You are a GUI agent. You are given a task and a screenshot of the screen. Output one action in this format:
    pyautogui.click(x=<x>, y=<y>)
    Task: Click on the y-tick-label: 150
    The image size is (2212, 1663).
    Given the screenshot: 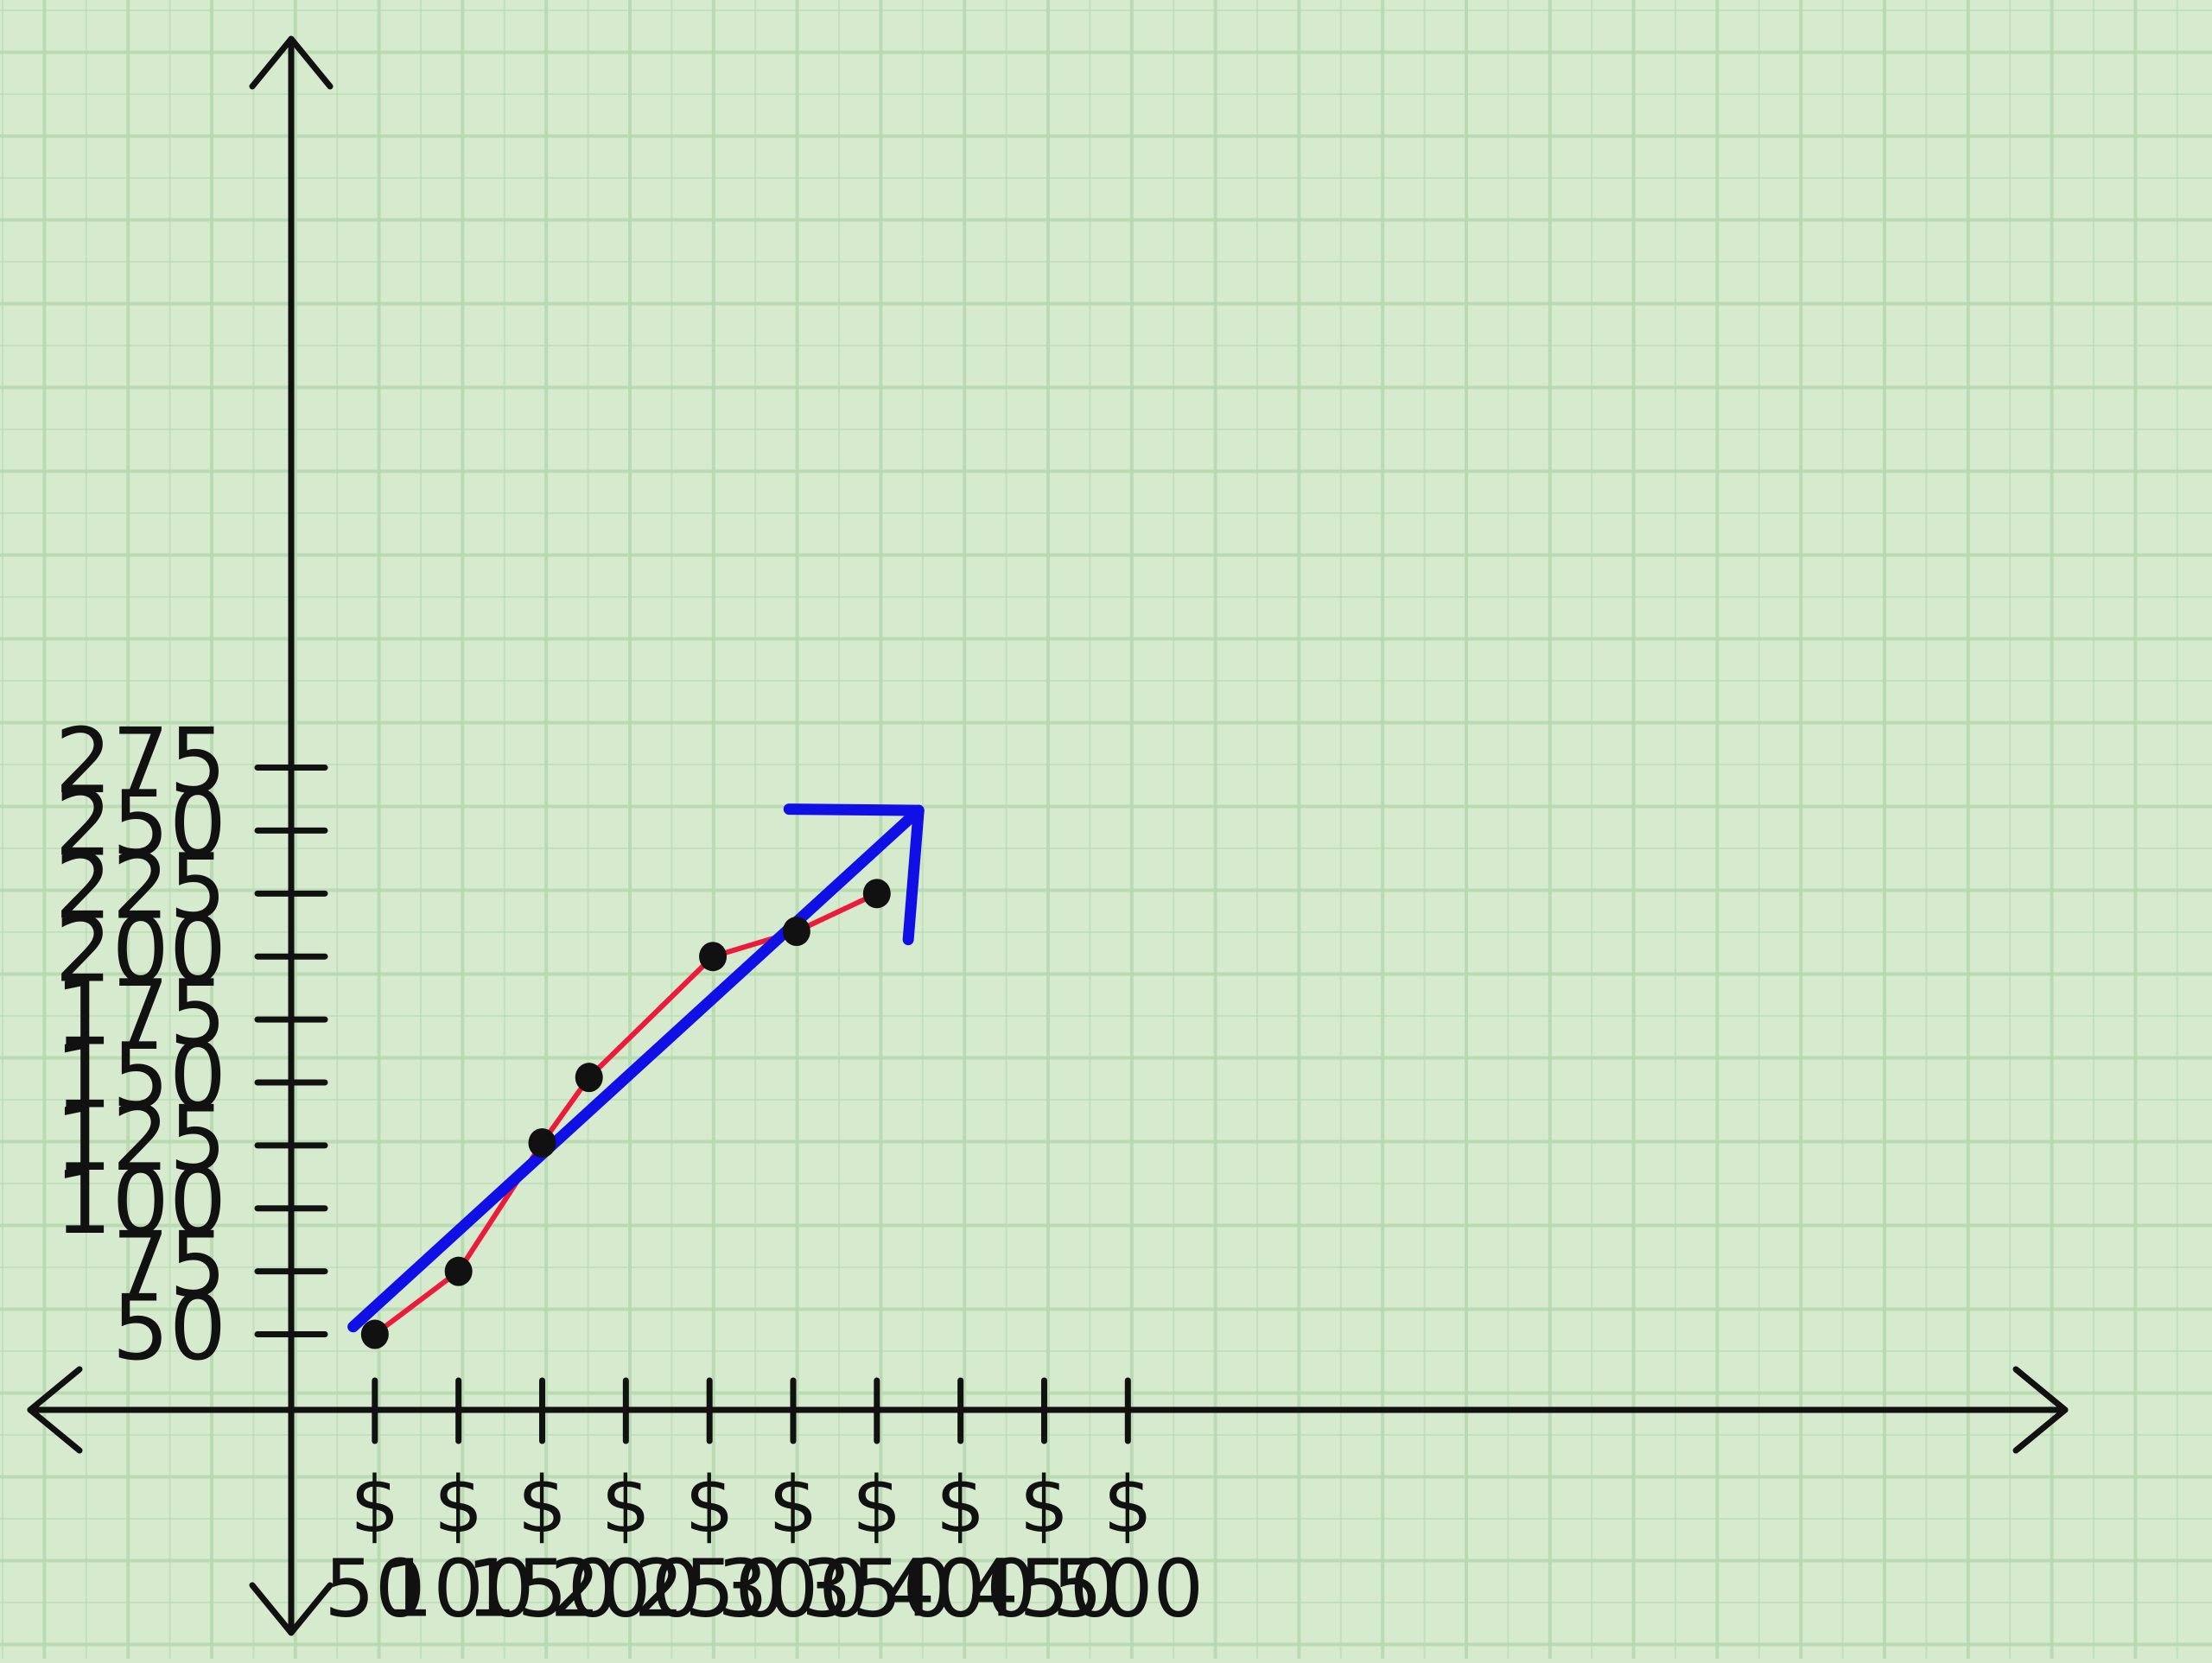 What is the action you would take?
    pyautogui.click(x=140, y=1075)
    